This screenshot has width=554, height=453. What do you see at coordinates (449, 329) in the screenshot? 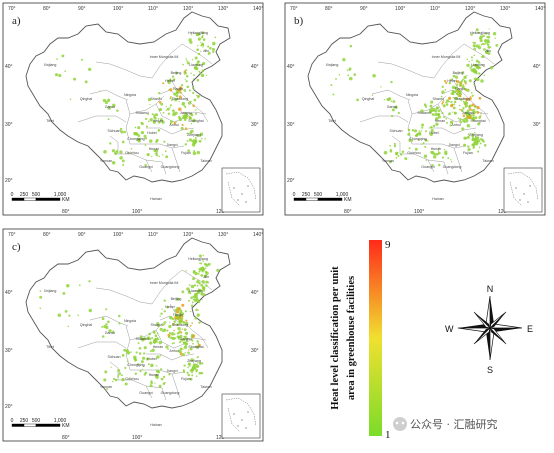
I see `compass-west: W` at bounding box center [449, 329].